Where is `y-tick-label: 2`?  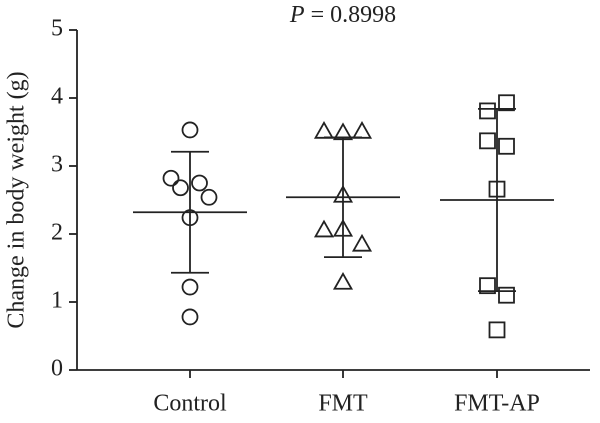 y-tick-label: 2 is located at coordinates (57, 233).